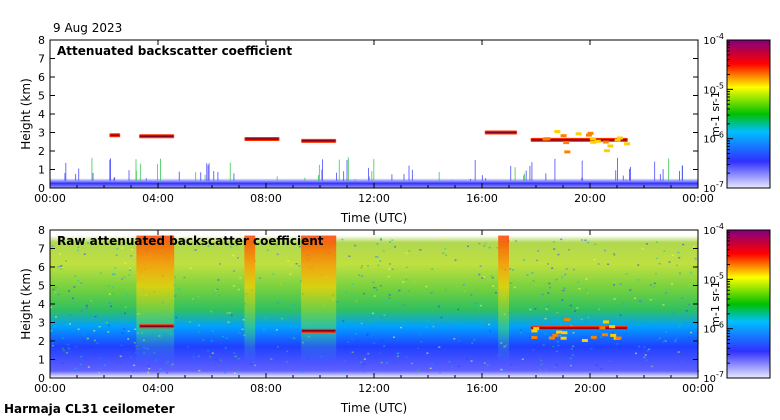 This screenshot has width=780, height=420. Describe the element at coordinates (503, 299) in the screenshot. I see `noise-column` at that location.